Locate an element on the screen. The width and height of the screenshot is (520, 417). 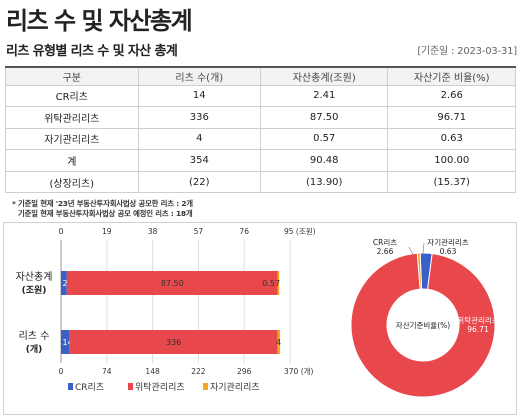
table-cell: (22) is located at coordinates (199, 182).